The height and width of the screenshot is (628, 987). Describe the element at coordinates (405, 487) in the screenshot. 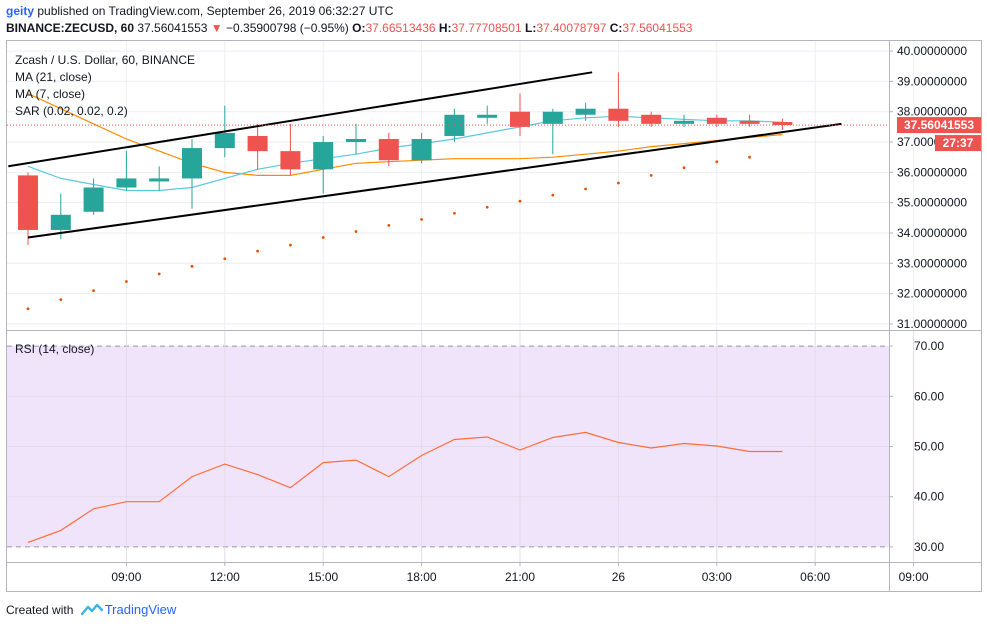

I see `rsi-line` at that location.